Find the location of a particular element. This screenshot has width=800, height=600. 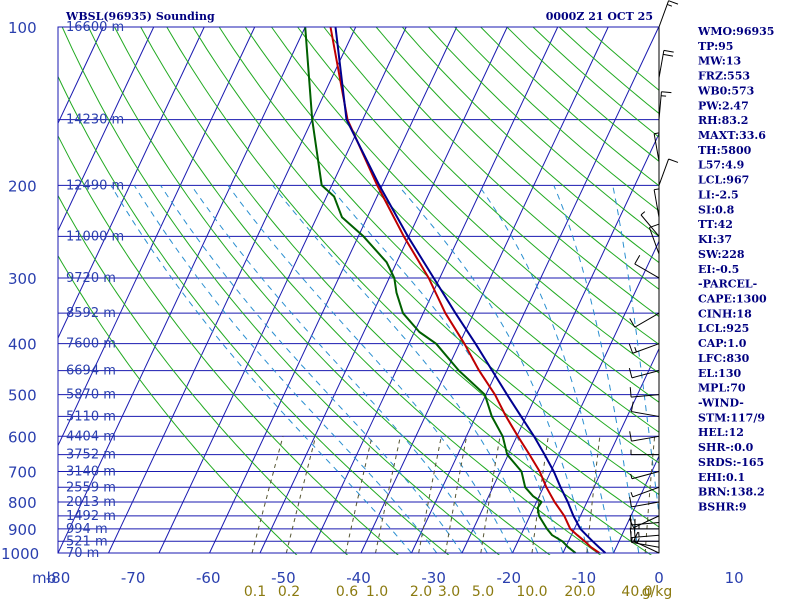

height-label: 5110 m is located at coordinates (91, 416).